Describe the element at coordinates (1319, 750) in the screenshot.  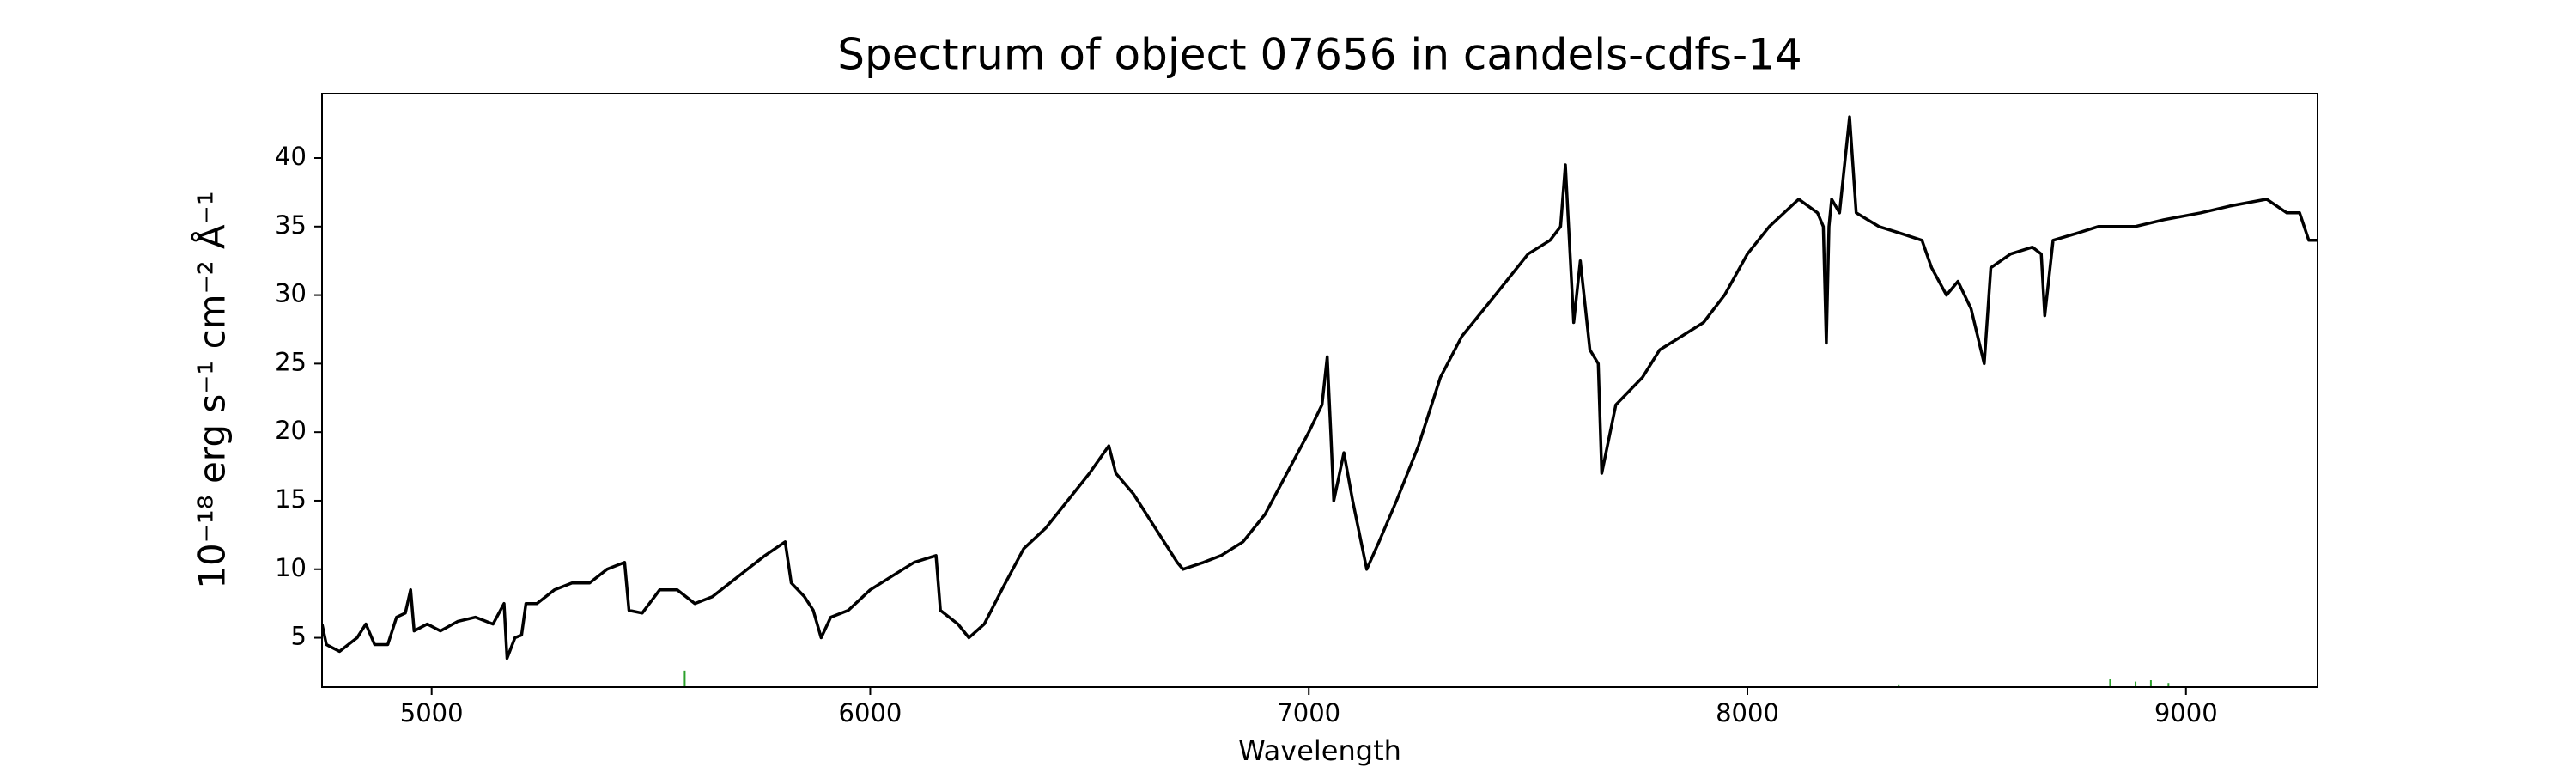
I see `x-axis-label: Wavelength` at that location.